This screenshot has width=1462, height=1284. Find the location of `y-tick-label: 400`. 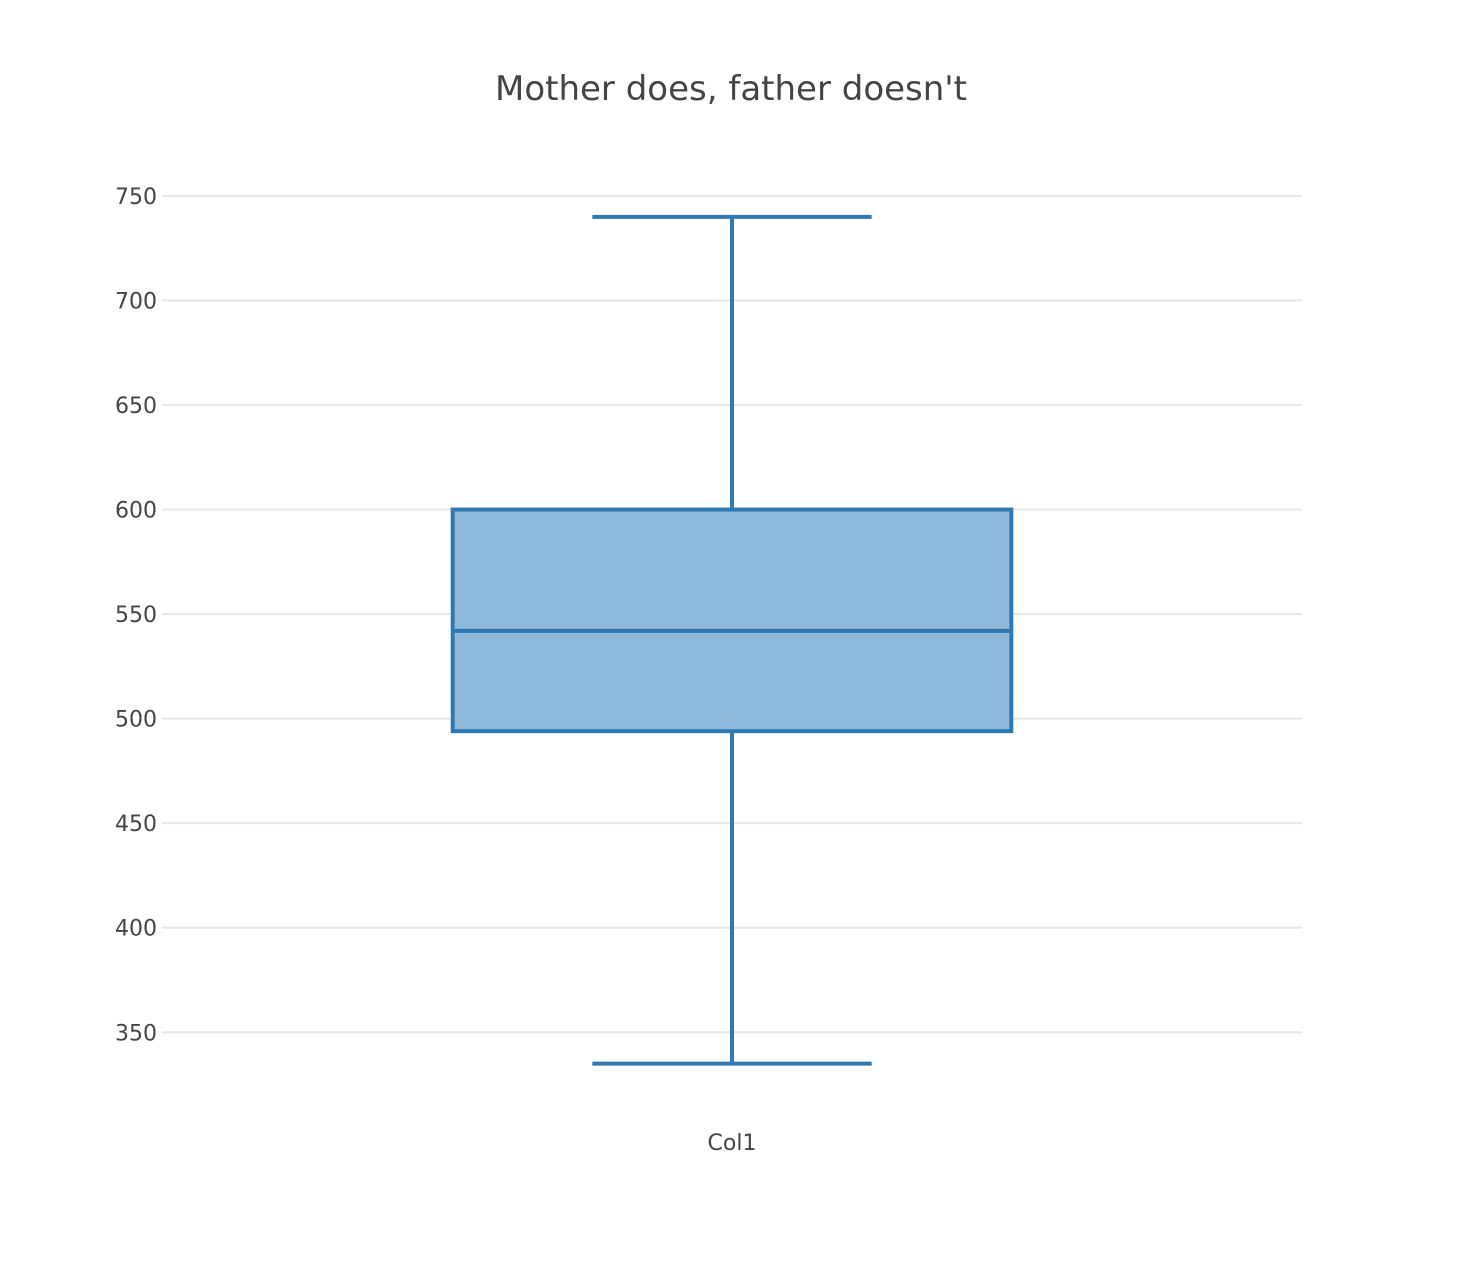

y-tick-label: 400 is located at coordinates (136, 929).